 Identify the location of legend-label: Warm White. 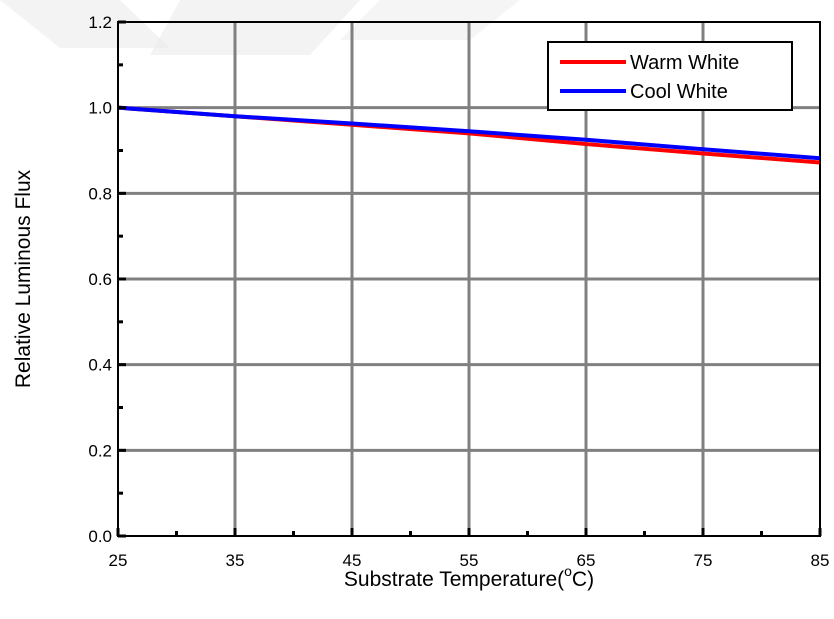
(684, 63).